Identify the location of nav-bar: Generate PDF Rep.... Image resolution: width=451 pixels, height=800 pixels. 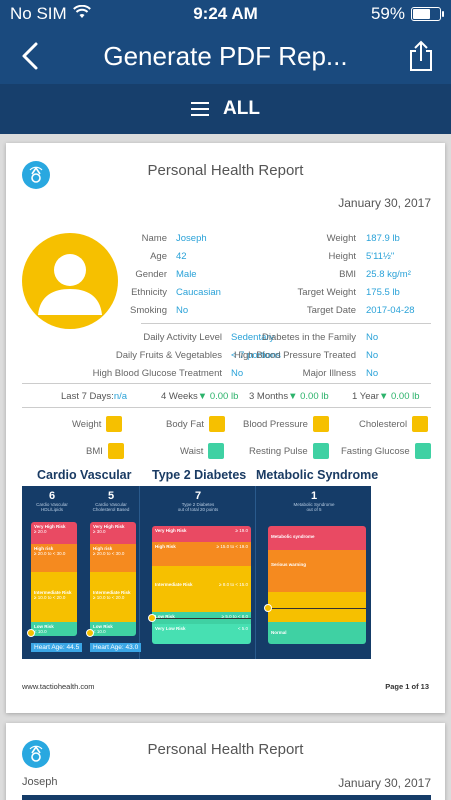
(225, 56).